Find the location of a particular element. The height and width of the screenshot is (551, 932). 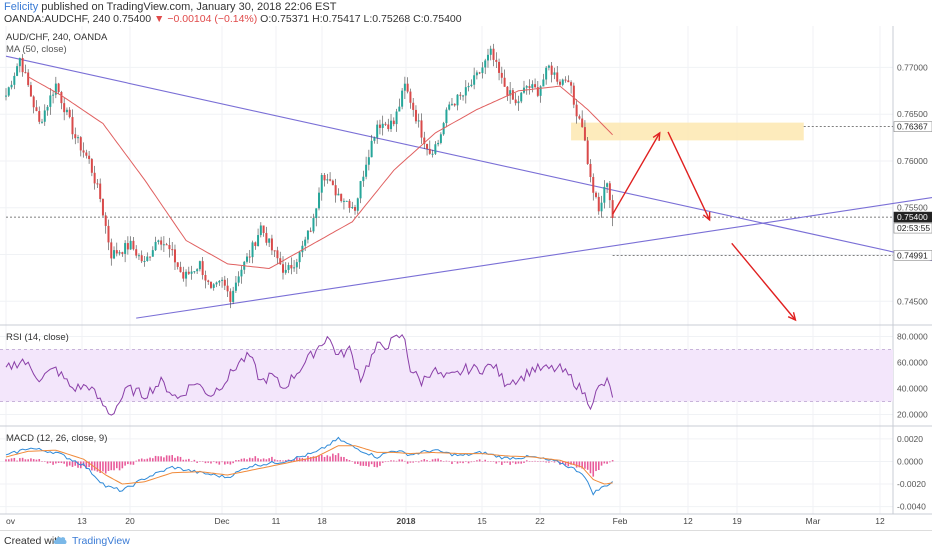

tradingview-brand-link: TradingView is located at coordinates (101, 541).